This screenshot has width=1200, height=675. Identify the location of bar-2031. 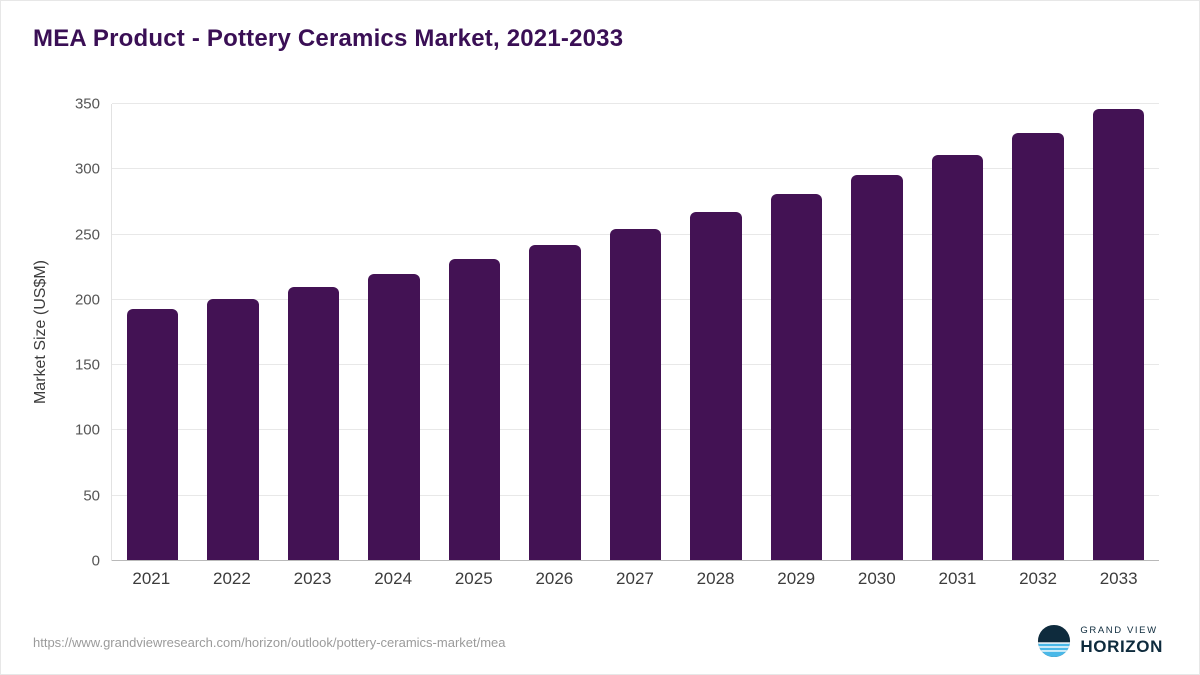
(957, 357).